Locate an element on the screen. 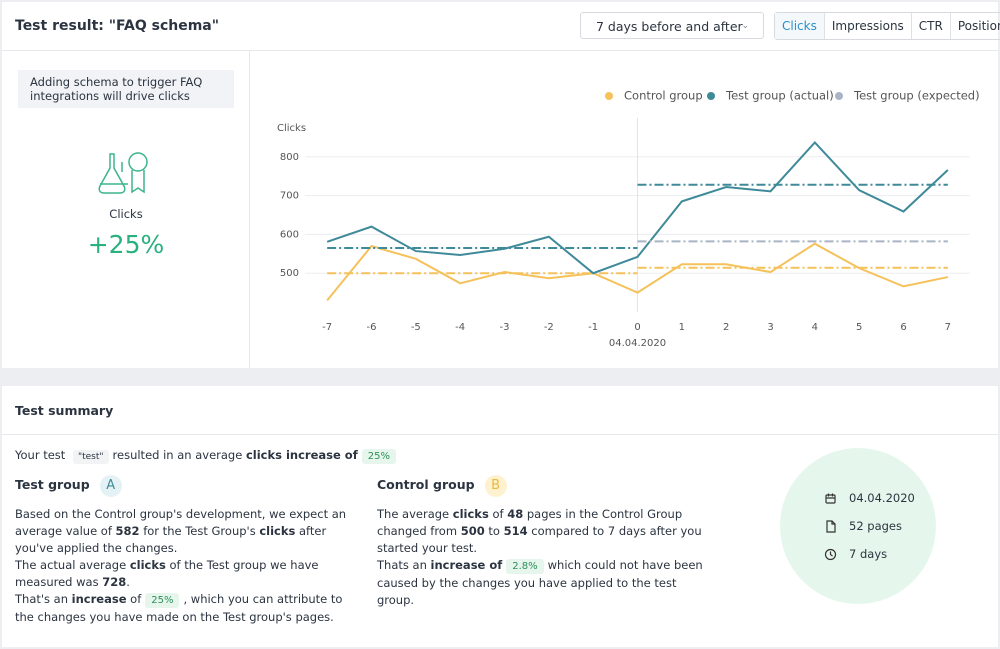 The height and width of the screenshot is (649, 1000). x-tick-label: 4 is located at coordinates (815, 327).